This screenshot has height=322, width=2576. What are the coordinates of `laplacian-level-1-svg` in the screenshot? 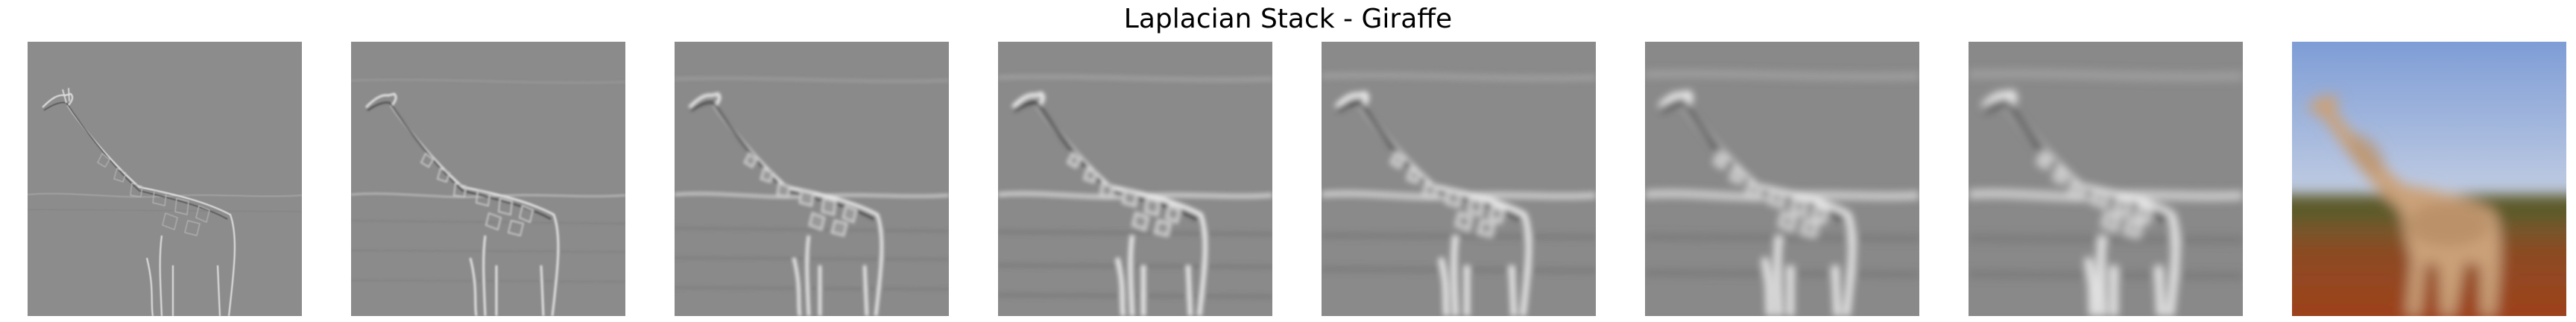 It's located at (165, 179).